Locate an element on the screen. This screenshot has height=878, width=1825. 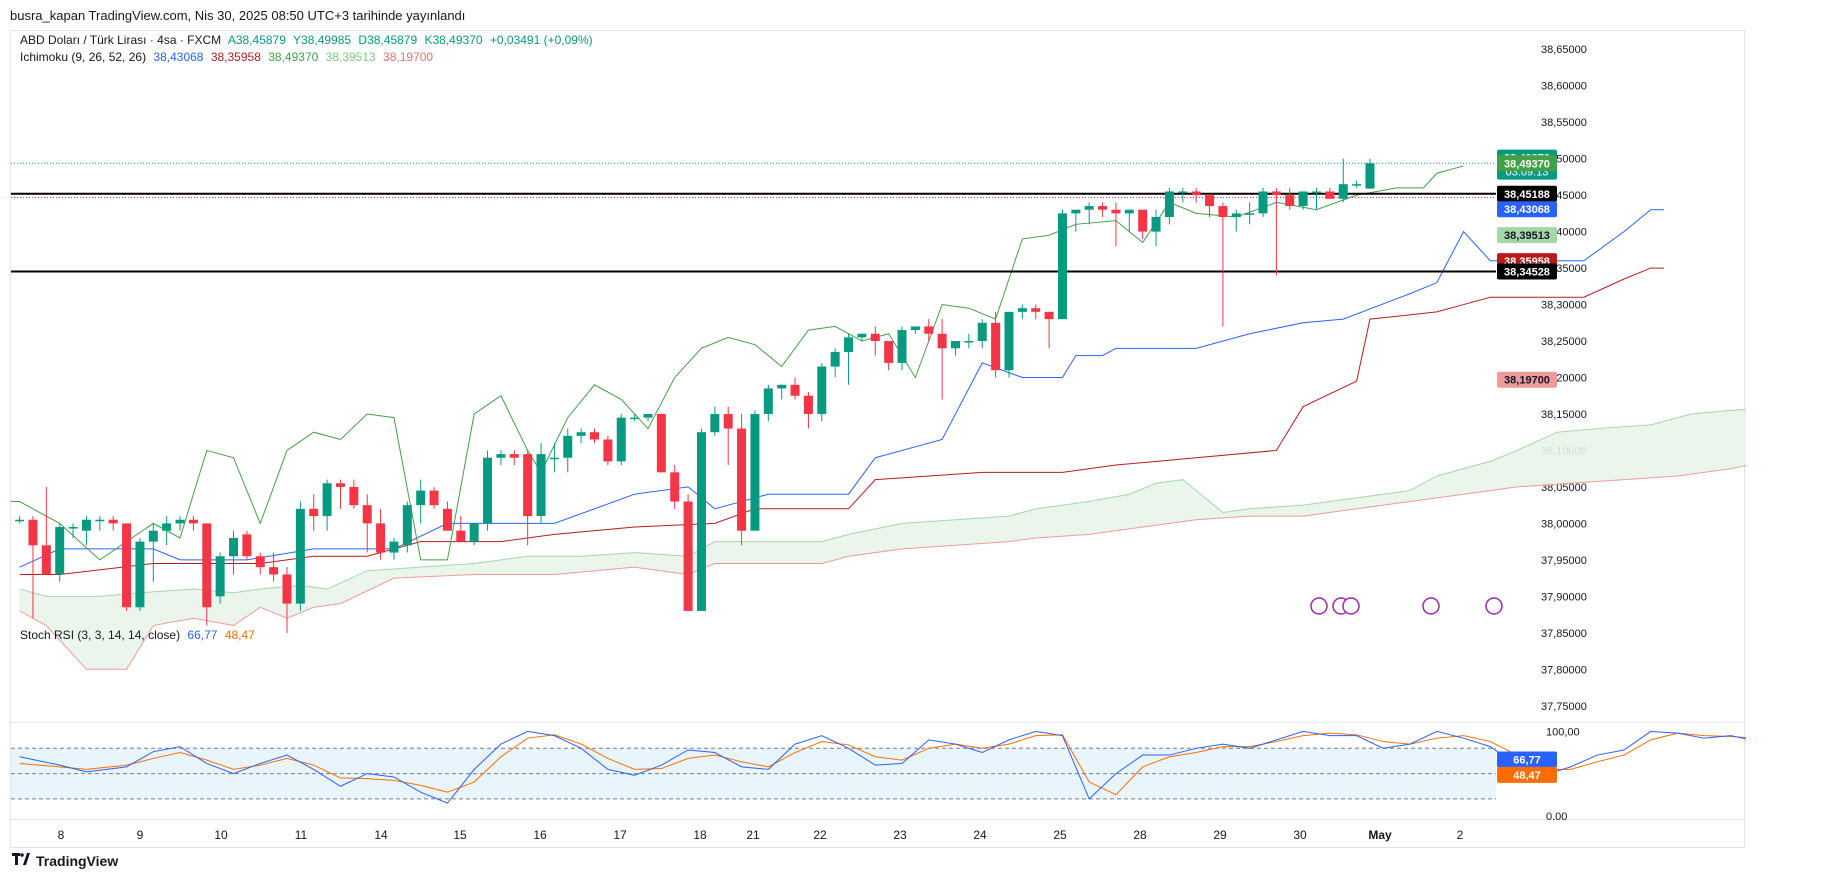
time-tick-label: 14 is located at coordinates (381, 835).